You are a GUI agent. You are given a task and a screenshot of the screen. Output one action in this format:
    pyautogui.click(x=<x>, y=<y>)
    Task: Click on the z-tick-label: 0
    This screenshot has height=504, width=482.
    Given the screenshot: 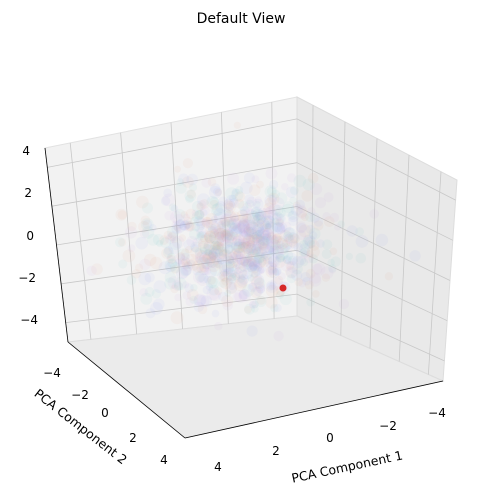 What is the action you would take?
    pyautogui.click(x=30, y=236)
    